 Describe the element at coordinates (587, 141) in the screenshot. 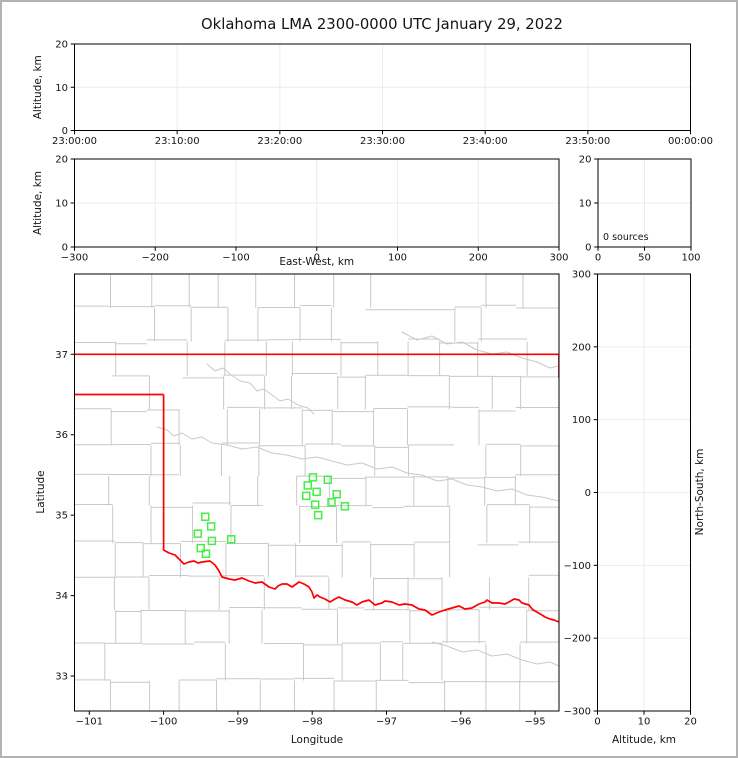

I see `tick-label: 23:50:00` at that location.